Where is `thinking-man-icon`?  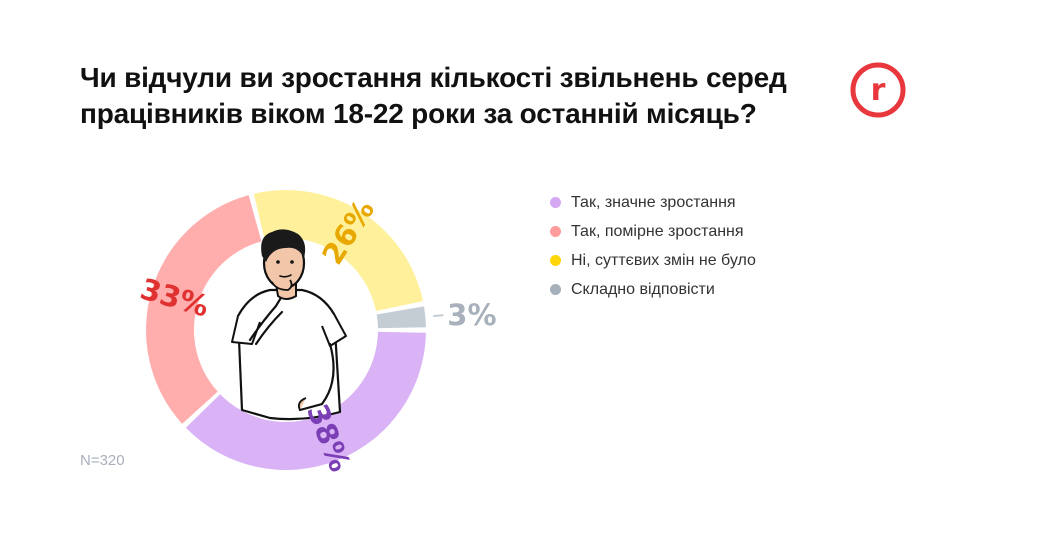 thinking-man-icon is located at coordinates (289, 325).